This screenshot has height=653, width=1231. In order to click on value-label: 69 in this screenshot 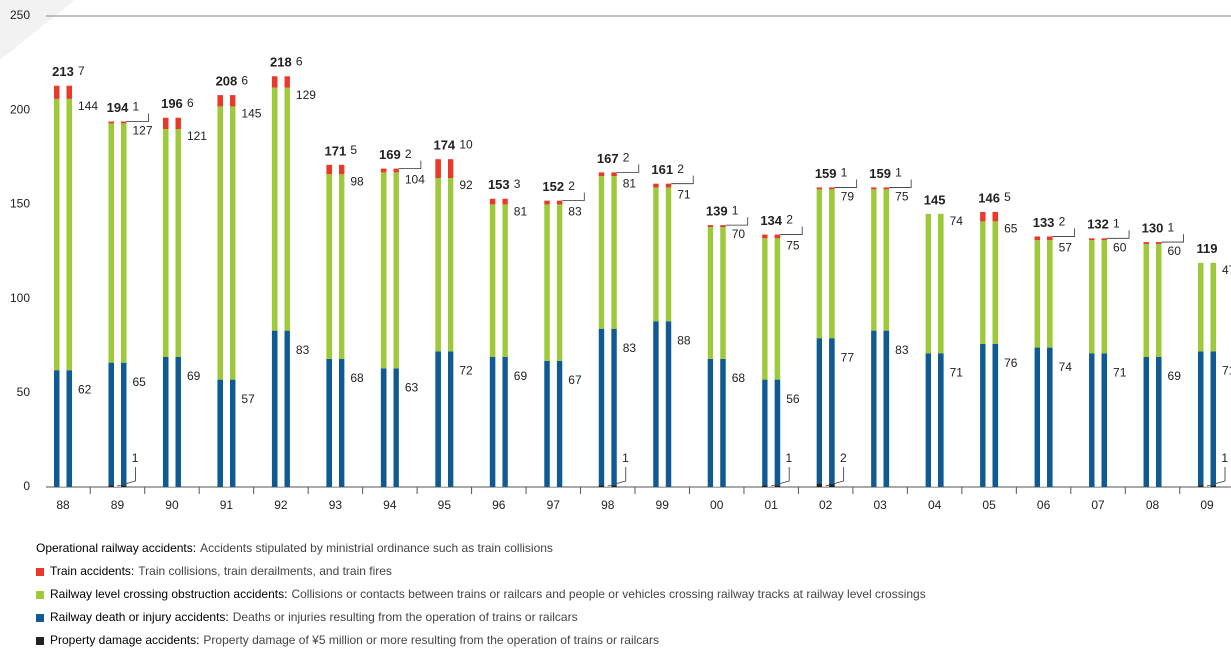, I will do `click(1175, 376)`.